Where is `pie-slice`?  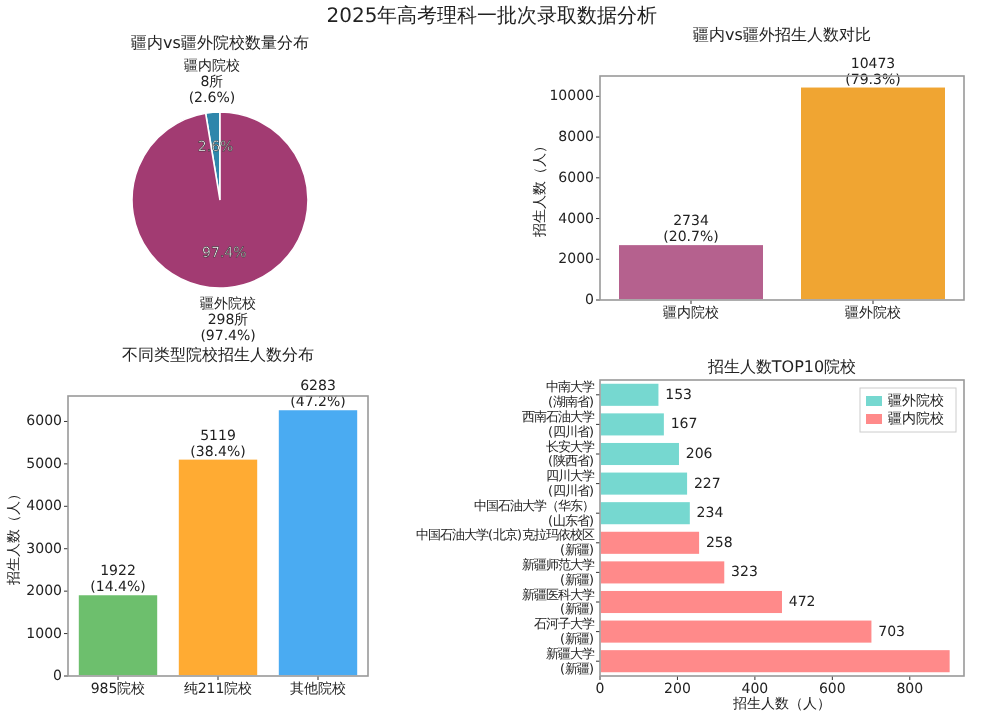 pie-slice is located at coordinates (220, 200).